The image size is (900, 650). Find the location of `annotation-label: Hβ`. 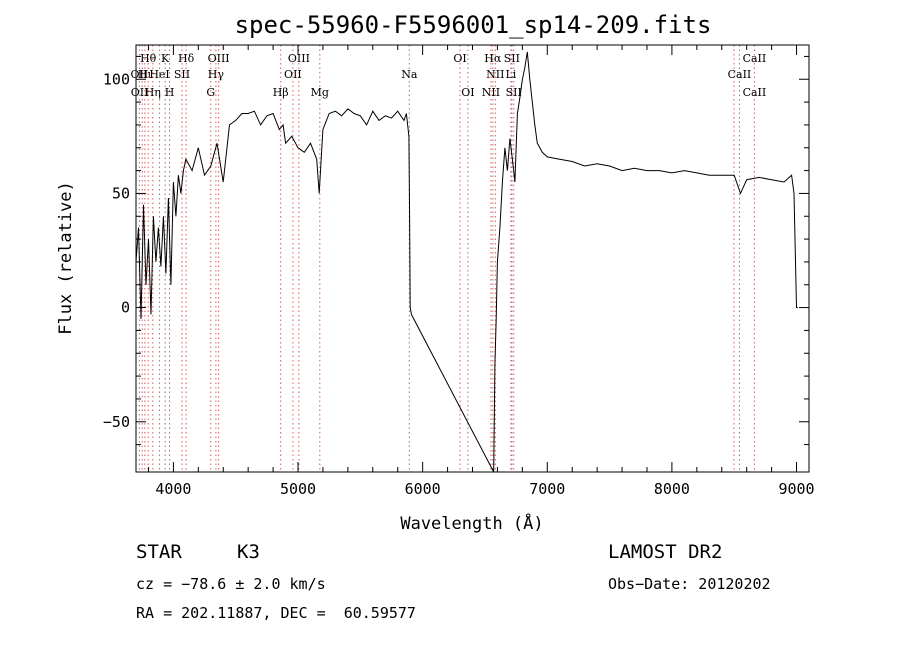

annotation-label: Hβ is located at coordinates (281, 92).